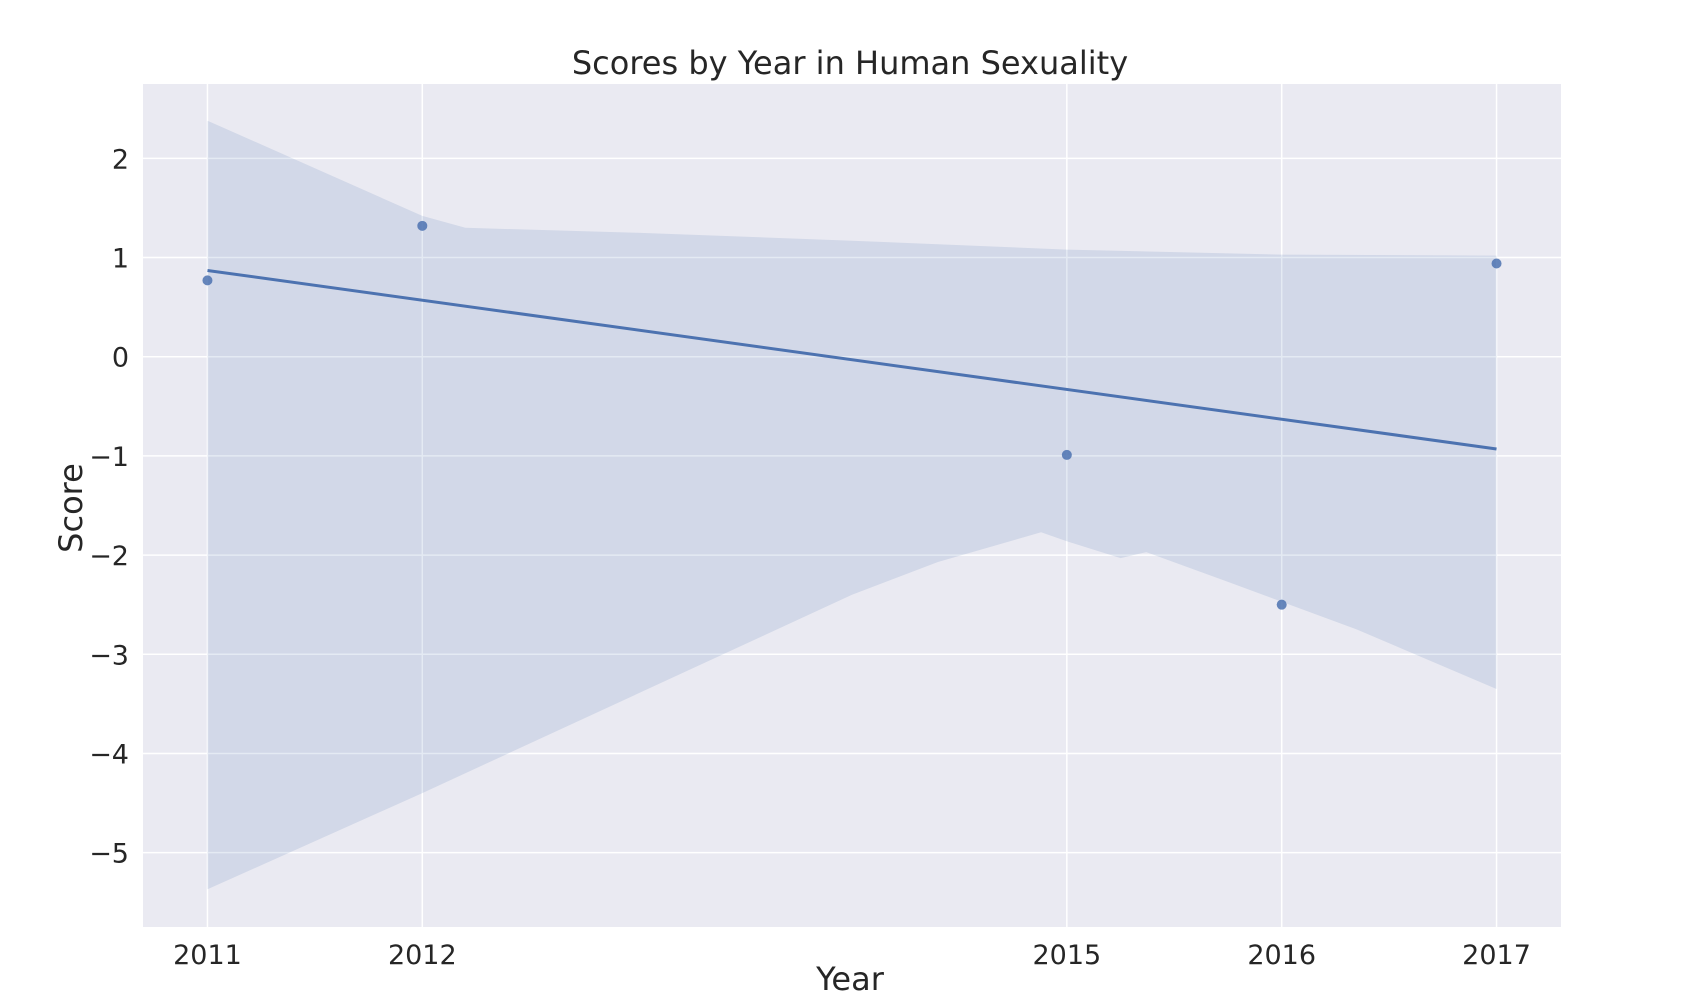 The image size is (1690, 1004). Describe the element at coordinates (109, 556) in the screenshot. I see `y-tick-label: −2` at that location.